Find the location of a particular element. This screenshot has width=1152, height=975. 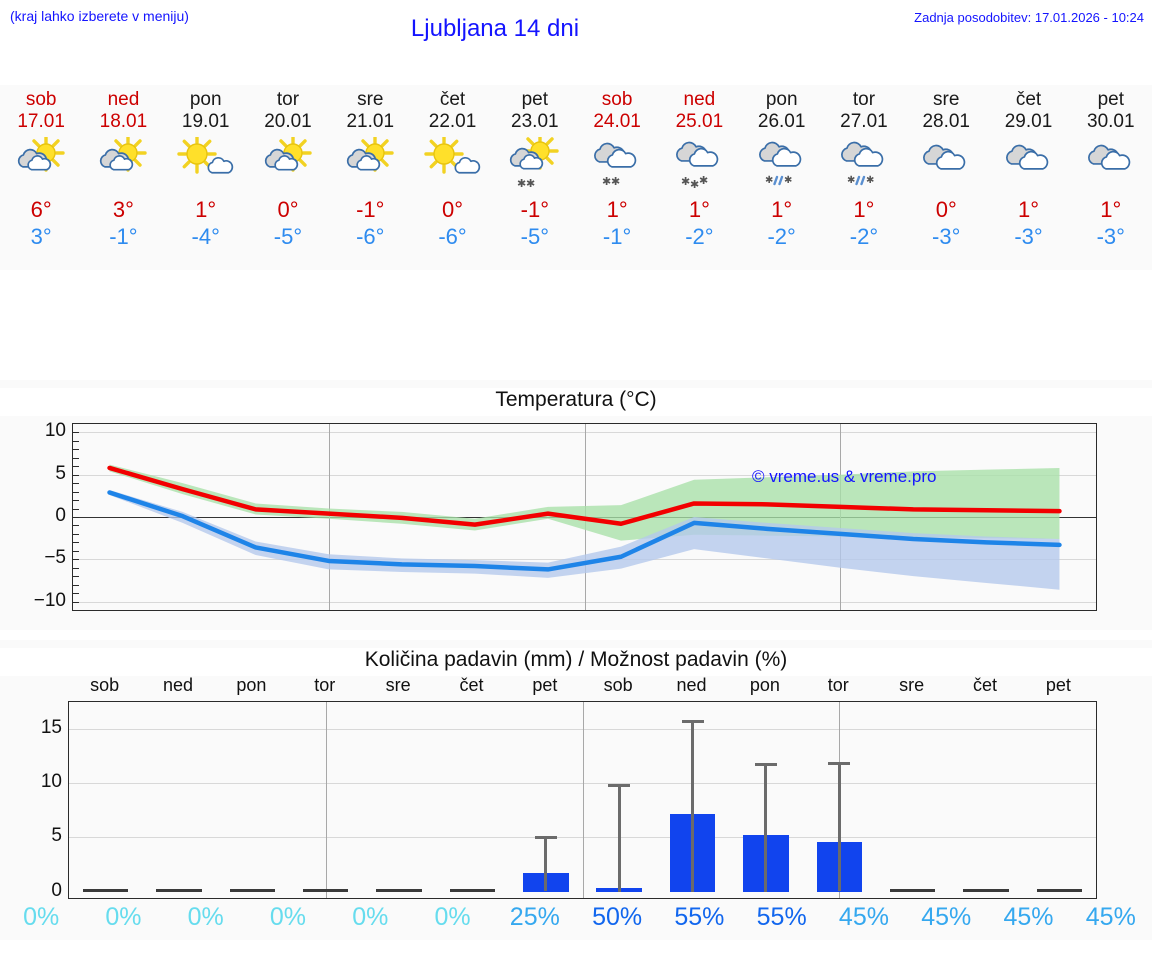

day-column: čet 29.01 1° -3° is located at coordinates (1028, 177).